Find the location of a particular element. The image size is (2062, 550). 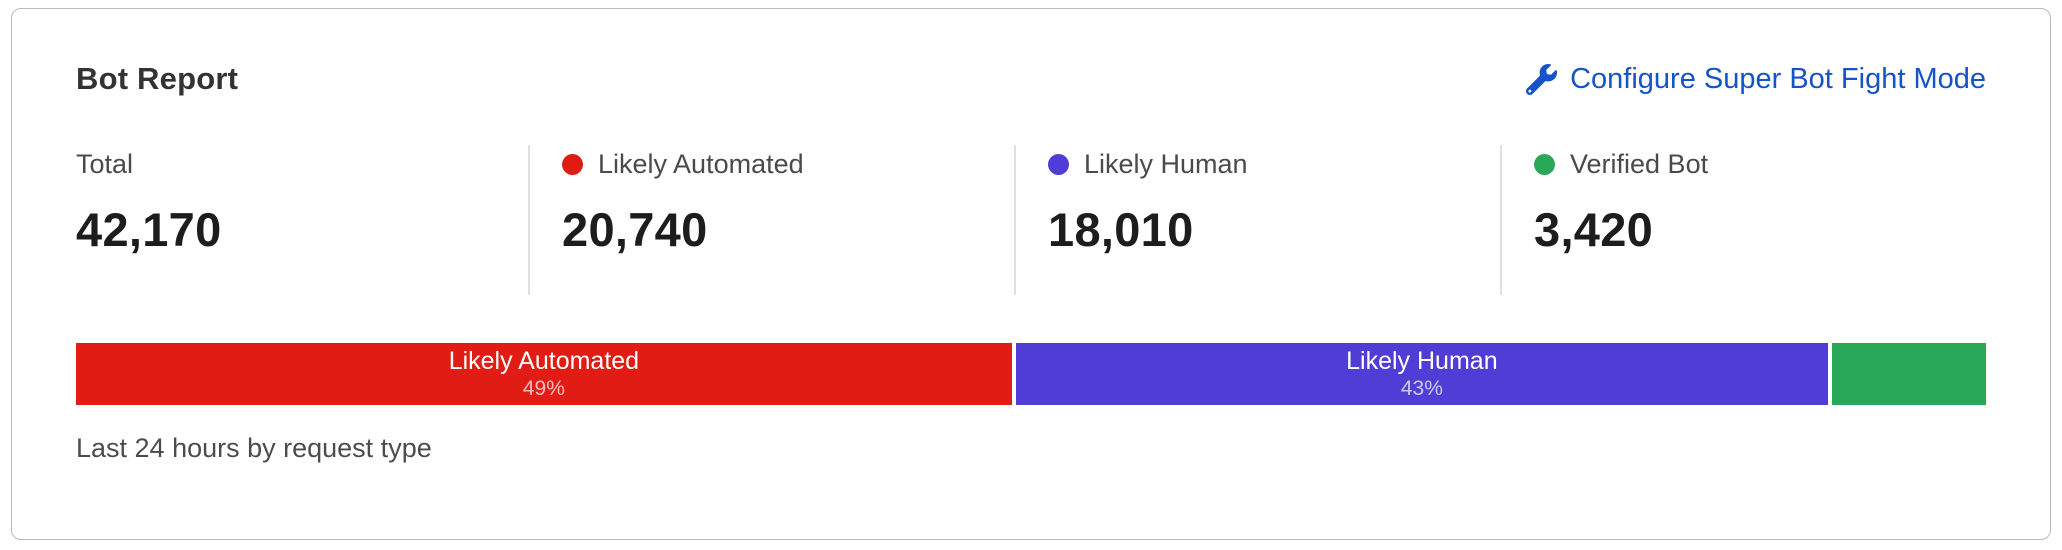

stat-likely-automated-value: 20,740 is located at coordinates (635, 229).